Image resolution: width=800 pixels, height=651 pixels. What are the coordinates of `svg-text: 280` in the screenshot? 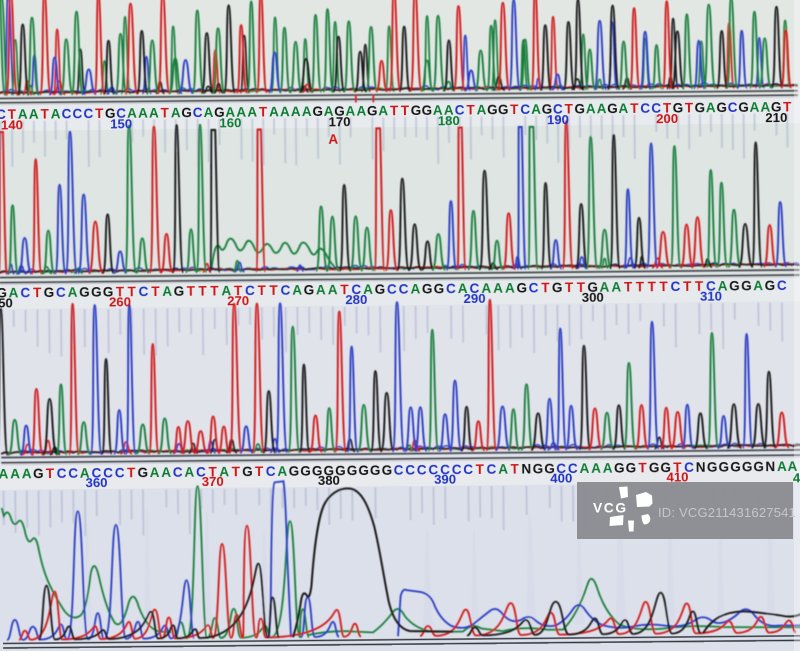 It's located at (356, 299).